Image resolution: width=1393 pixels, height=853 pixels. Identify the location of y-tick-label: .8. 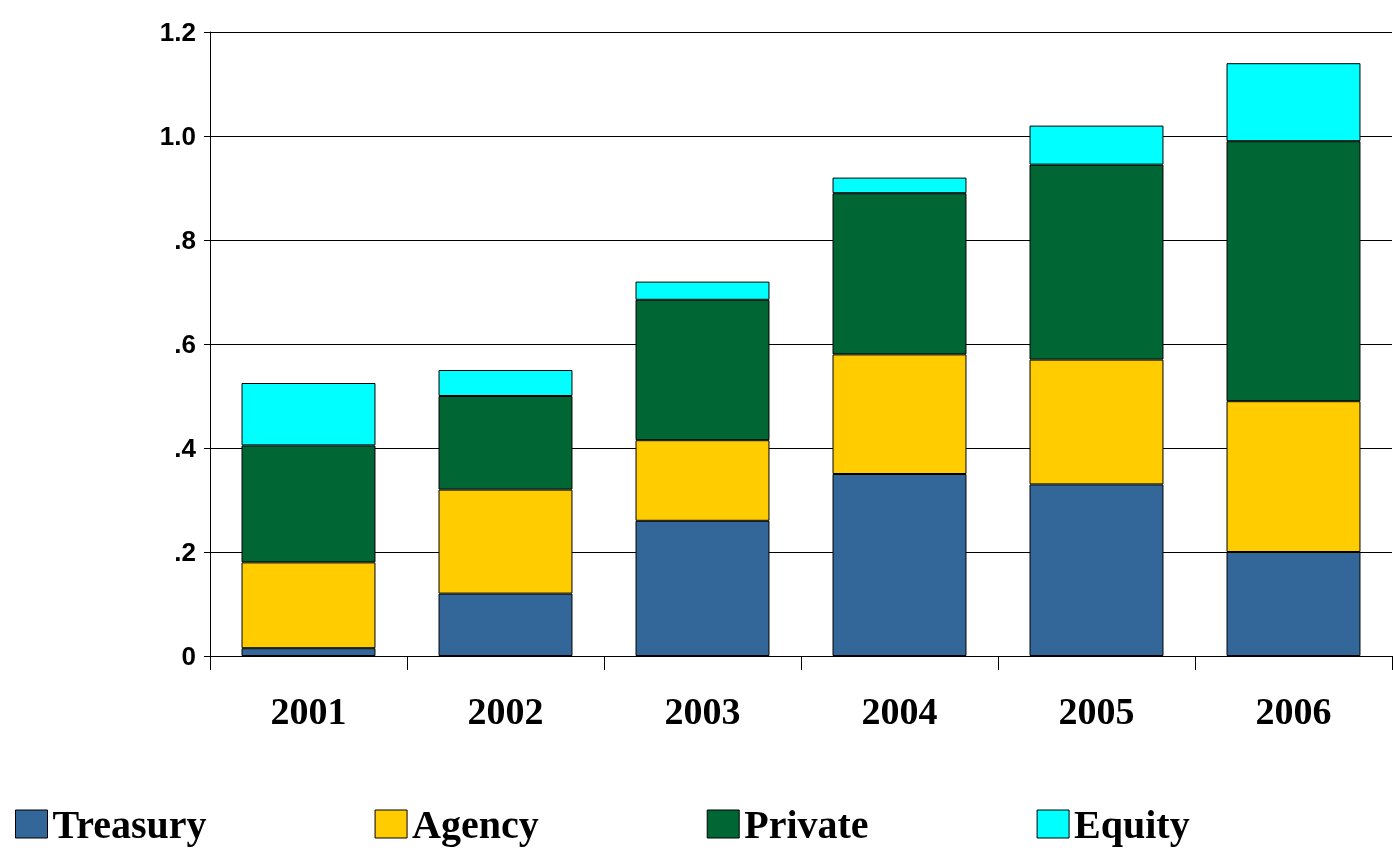
(185, 240).